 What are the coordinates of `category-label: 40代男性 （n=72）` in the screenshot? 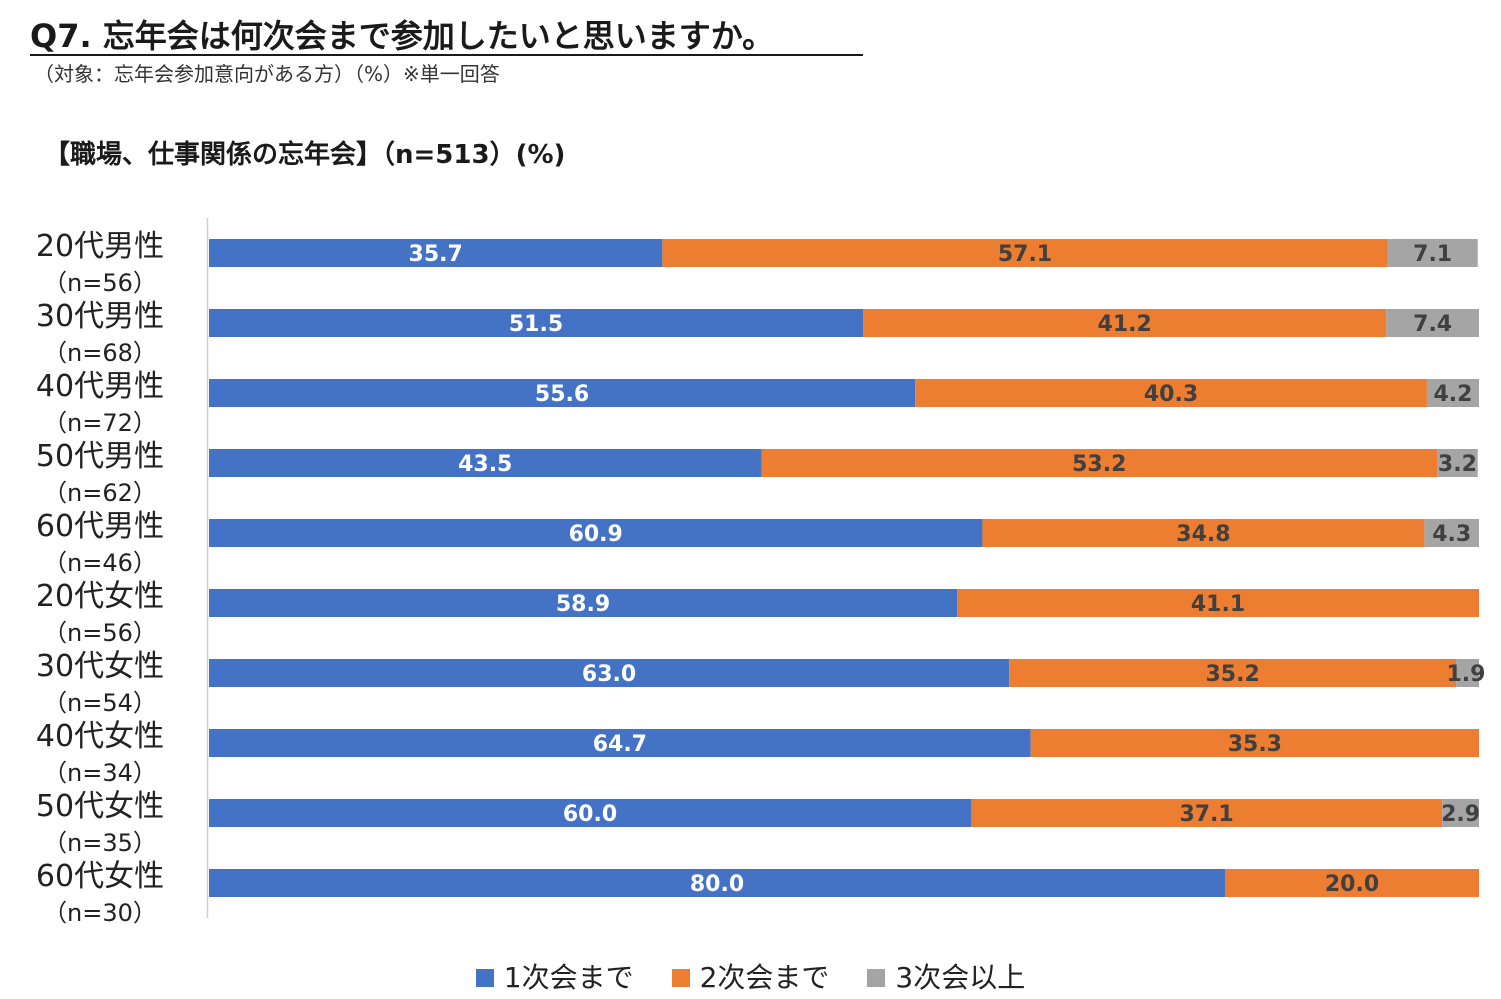 It's located at (100, 404).